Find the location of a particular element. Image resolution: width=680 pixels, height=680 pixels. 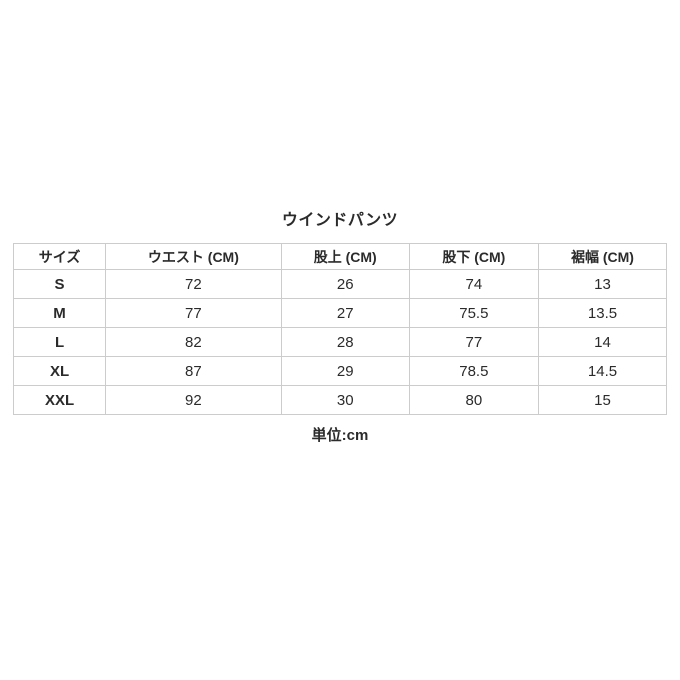

value-cell-inseam: 78.5 is located at coordinates (473, 371).